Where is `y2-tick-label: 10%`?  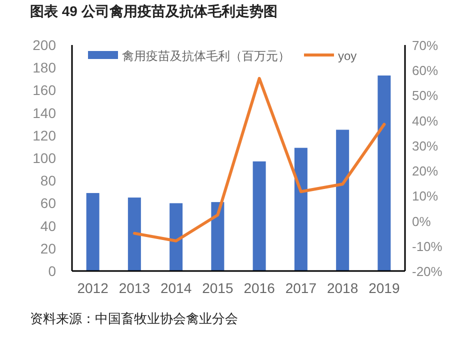
y2-tick-label: 10% is located at coordinates (425, 196).